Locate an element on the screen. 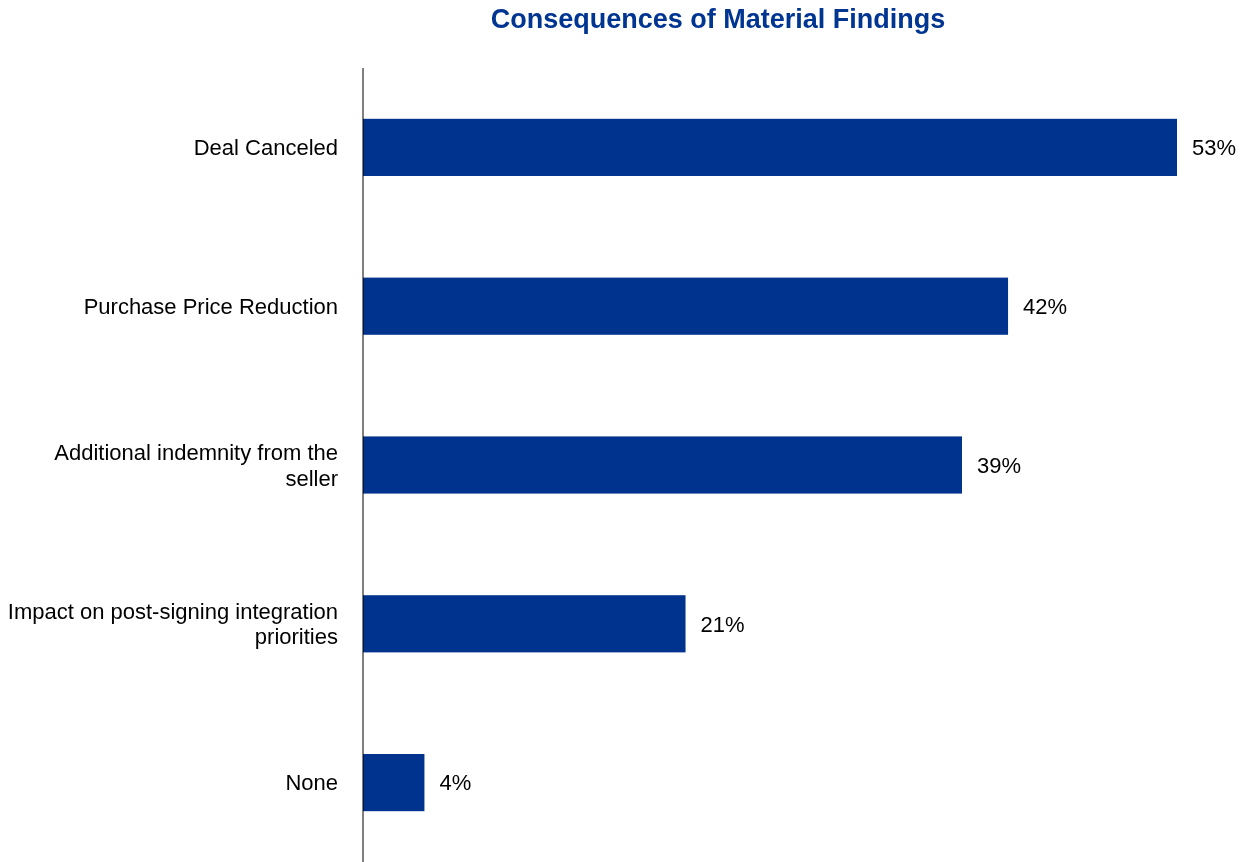 The height and width of the screenshot is (862, 1245). chart-title: Consequences of Material Findings is located at coordinates (718, 19).